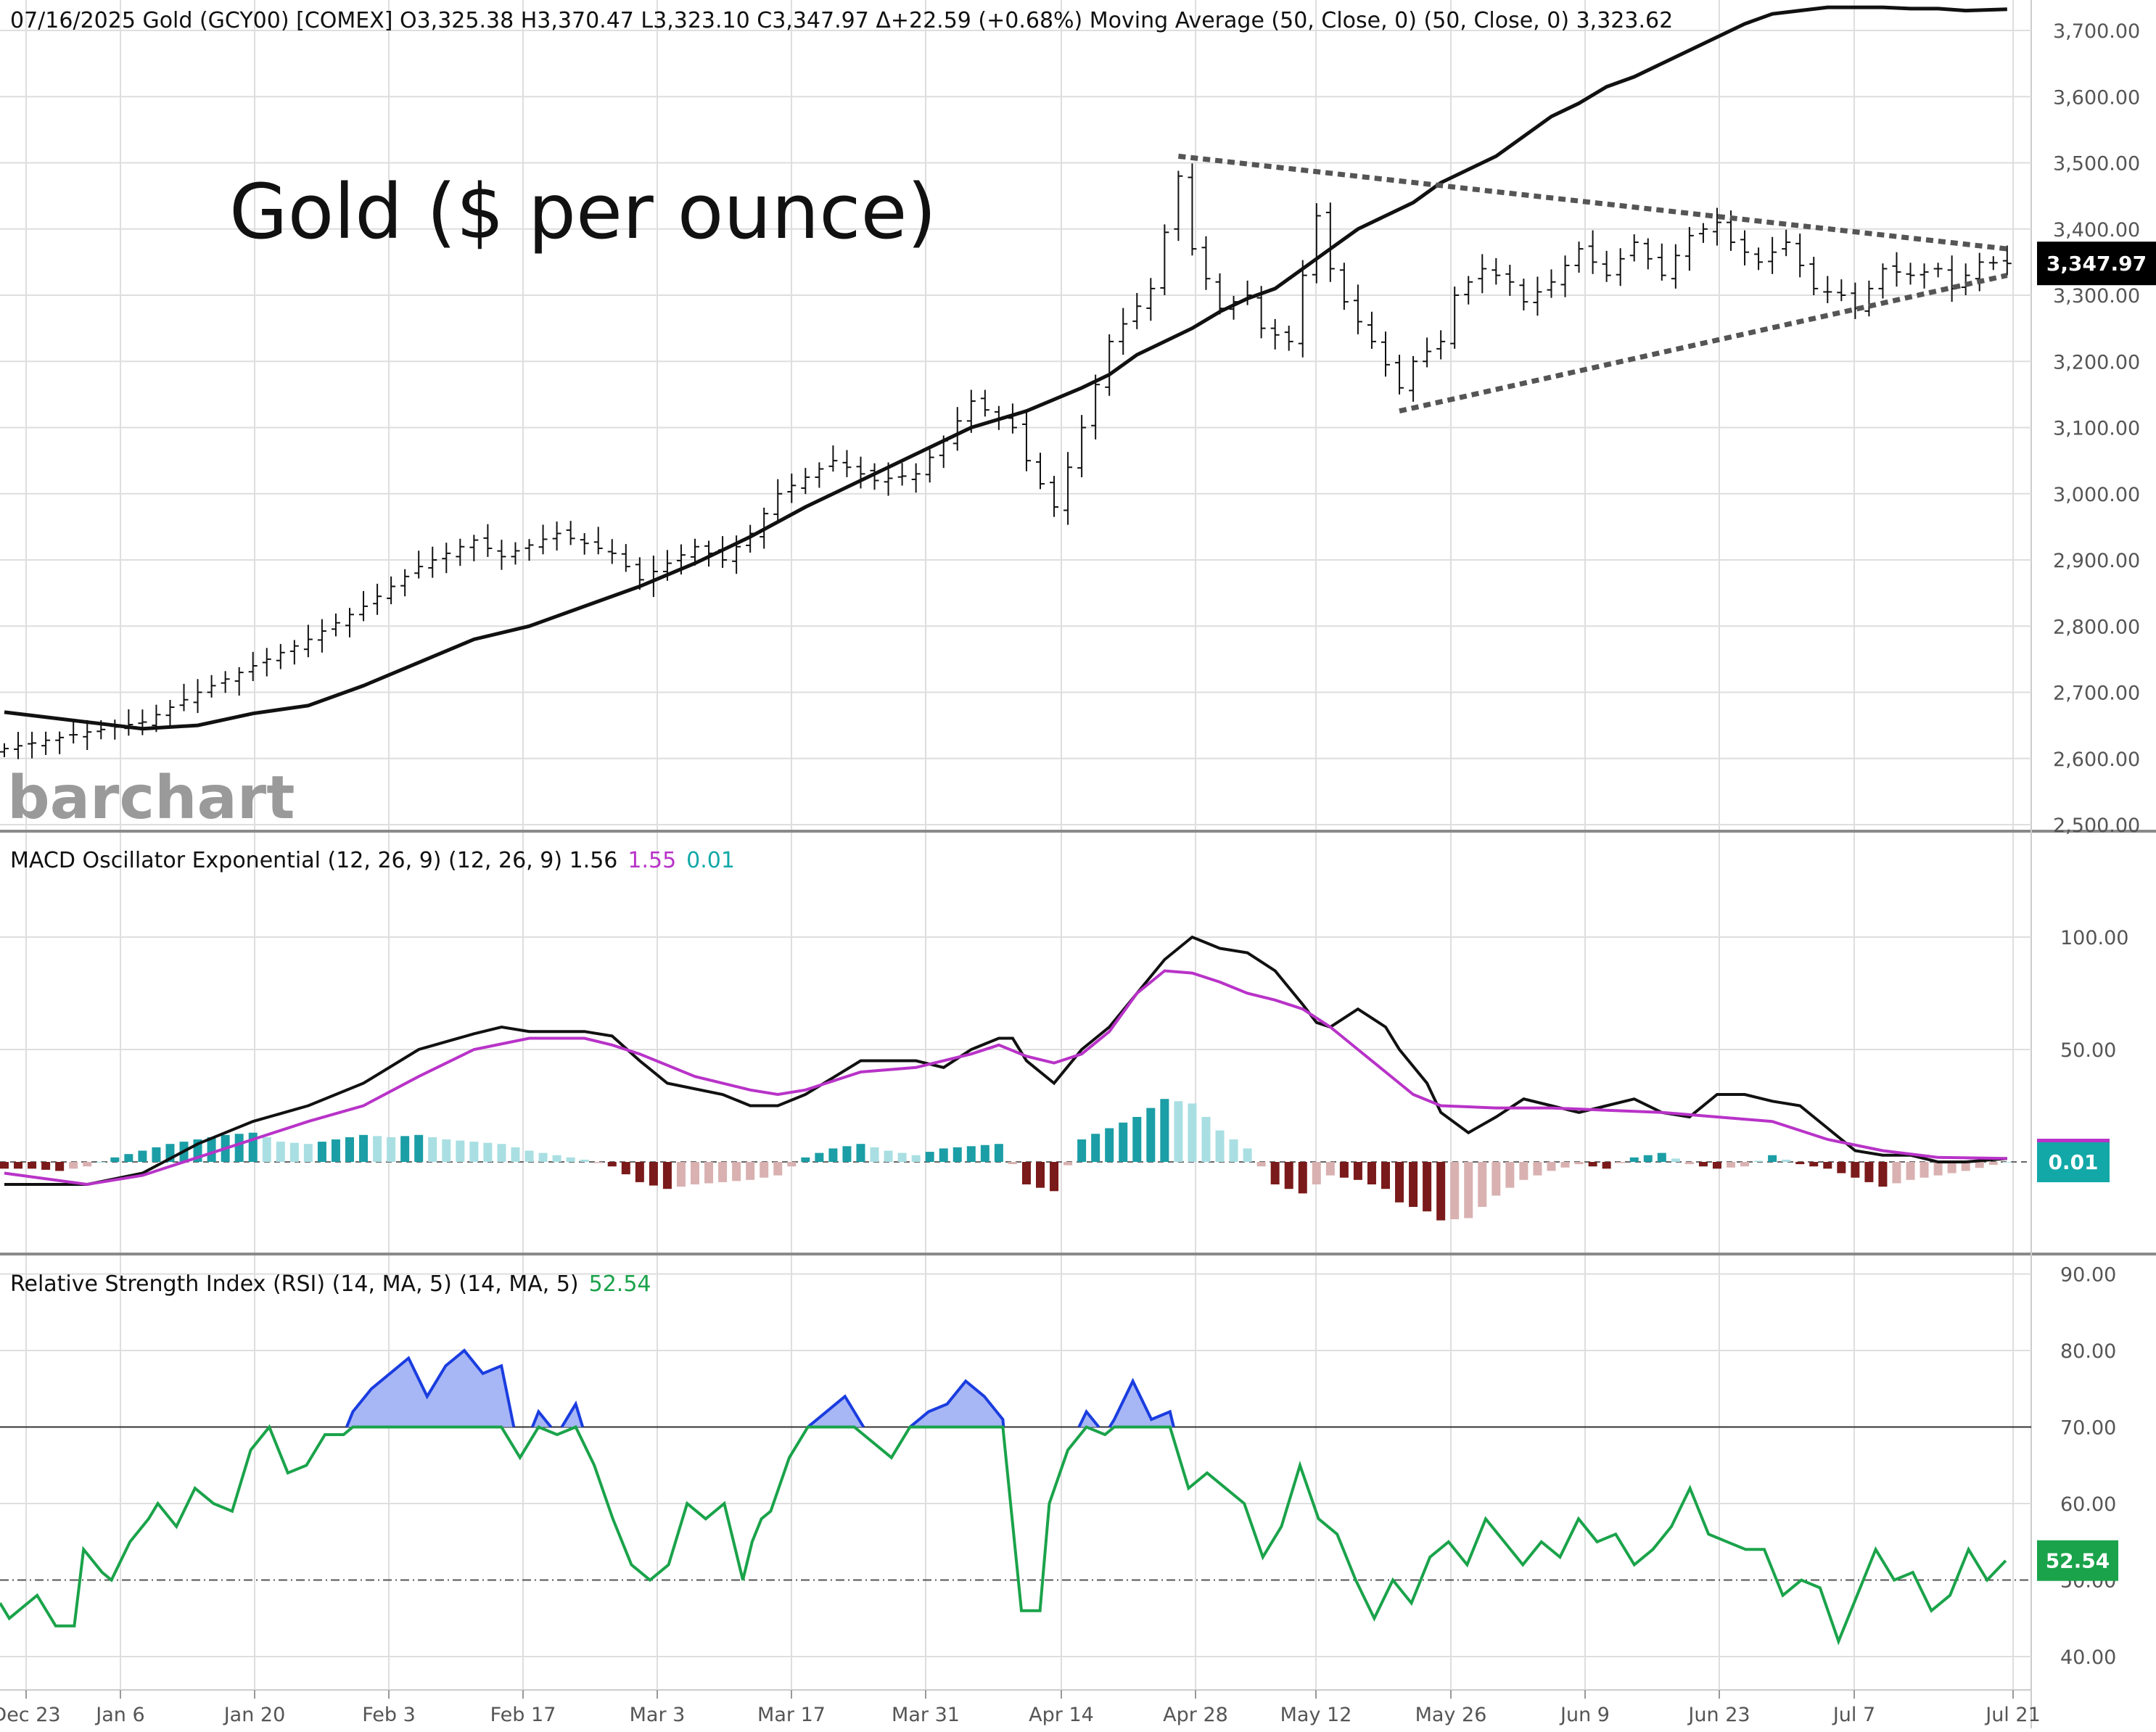 The height and width of the screenshot is (1732, 2156). I want to click on x-tick-label: Feb 3, so click(389, 1715).